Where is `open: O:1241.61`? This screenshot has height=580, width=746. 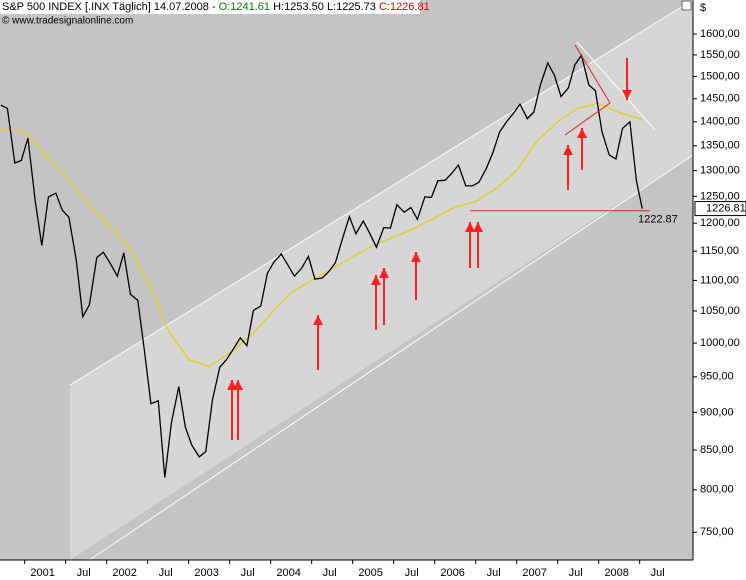 open: O:1241.61 is located at coordinates (244, 7).